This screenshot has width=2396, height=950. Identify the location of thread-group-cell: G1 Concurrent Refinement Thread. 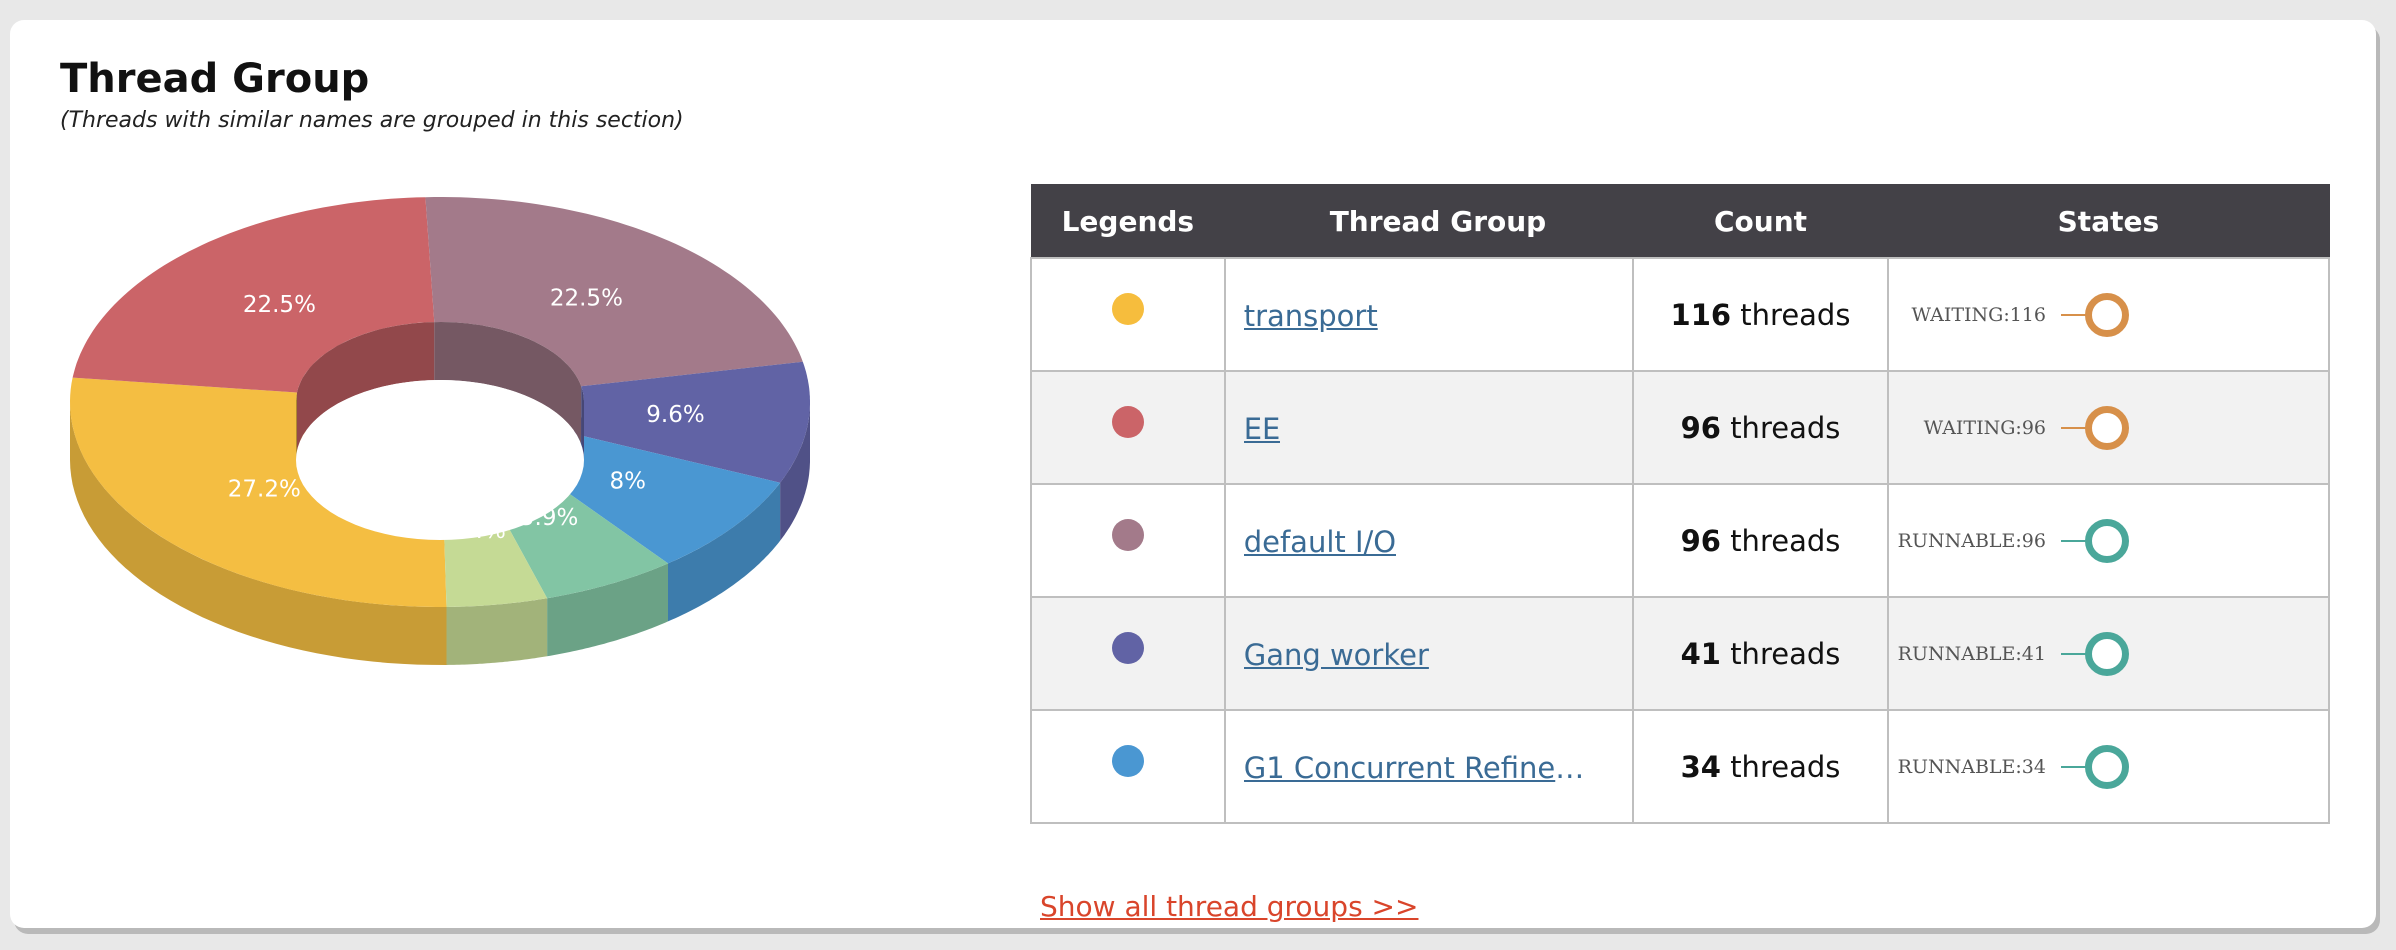
(1429, 766).